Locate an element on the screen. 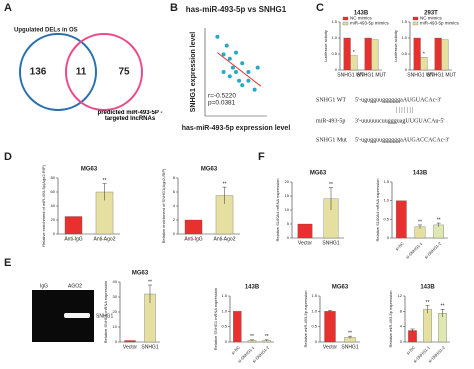  y-tick-label: 6 is located at coordinates (174, 191).